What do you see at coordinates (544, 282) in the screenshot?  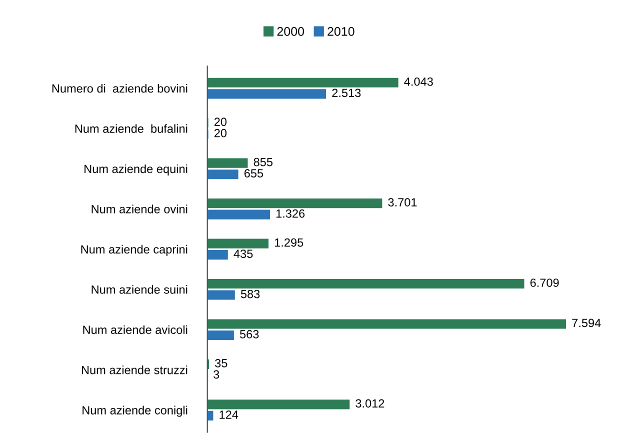 I see `data-label: 6.709` at bounding box center [544, 282].